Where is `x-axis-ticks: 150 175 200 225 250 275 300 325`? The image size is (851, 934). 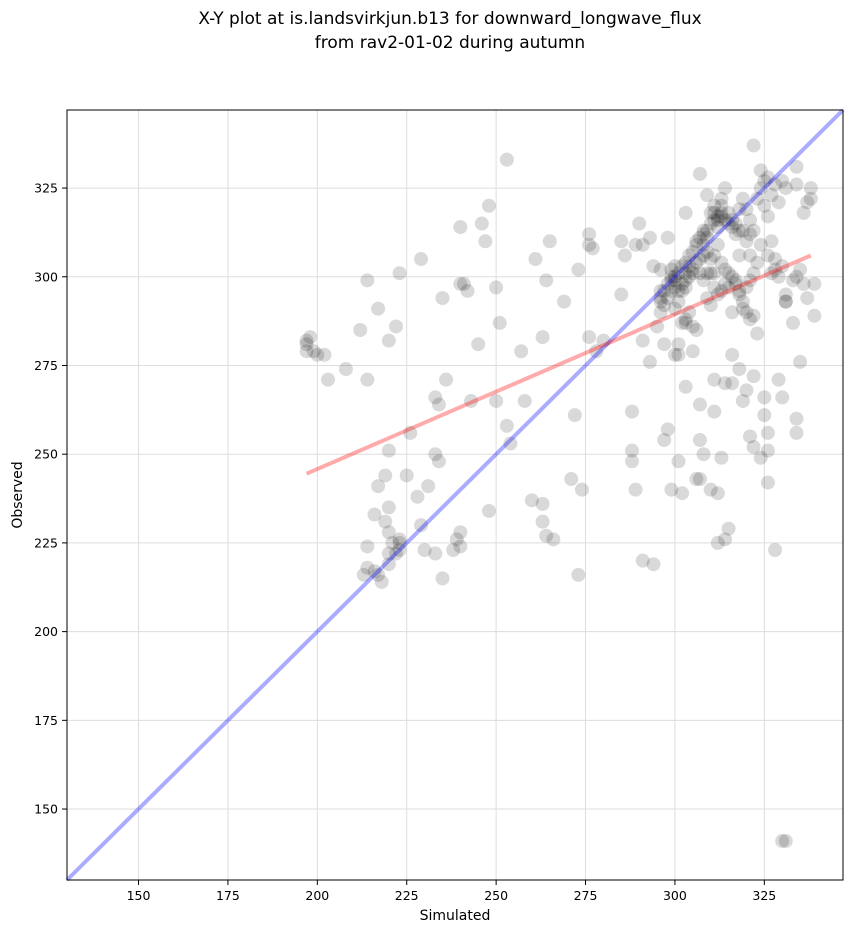 x-axis-ticks: 150 175 200 225 250 275 300 325 is located at coordinates (451, 891).